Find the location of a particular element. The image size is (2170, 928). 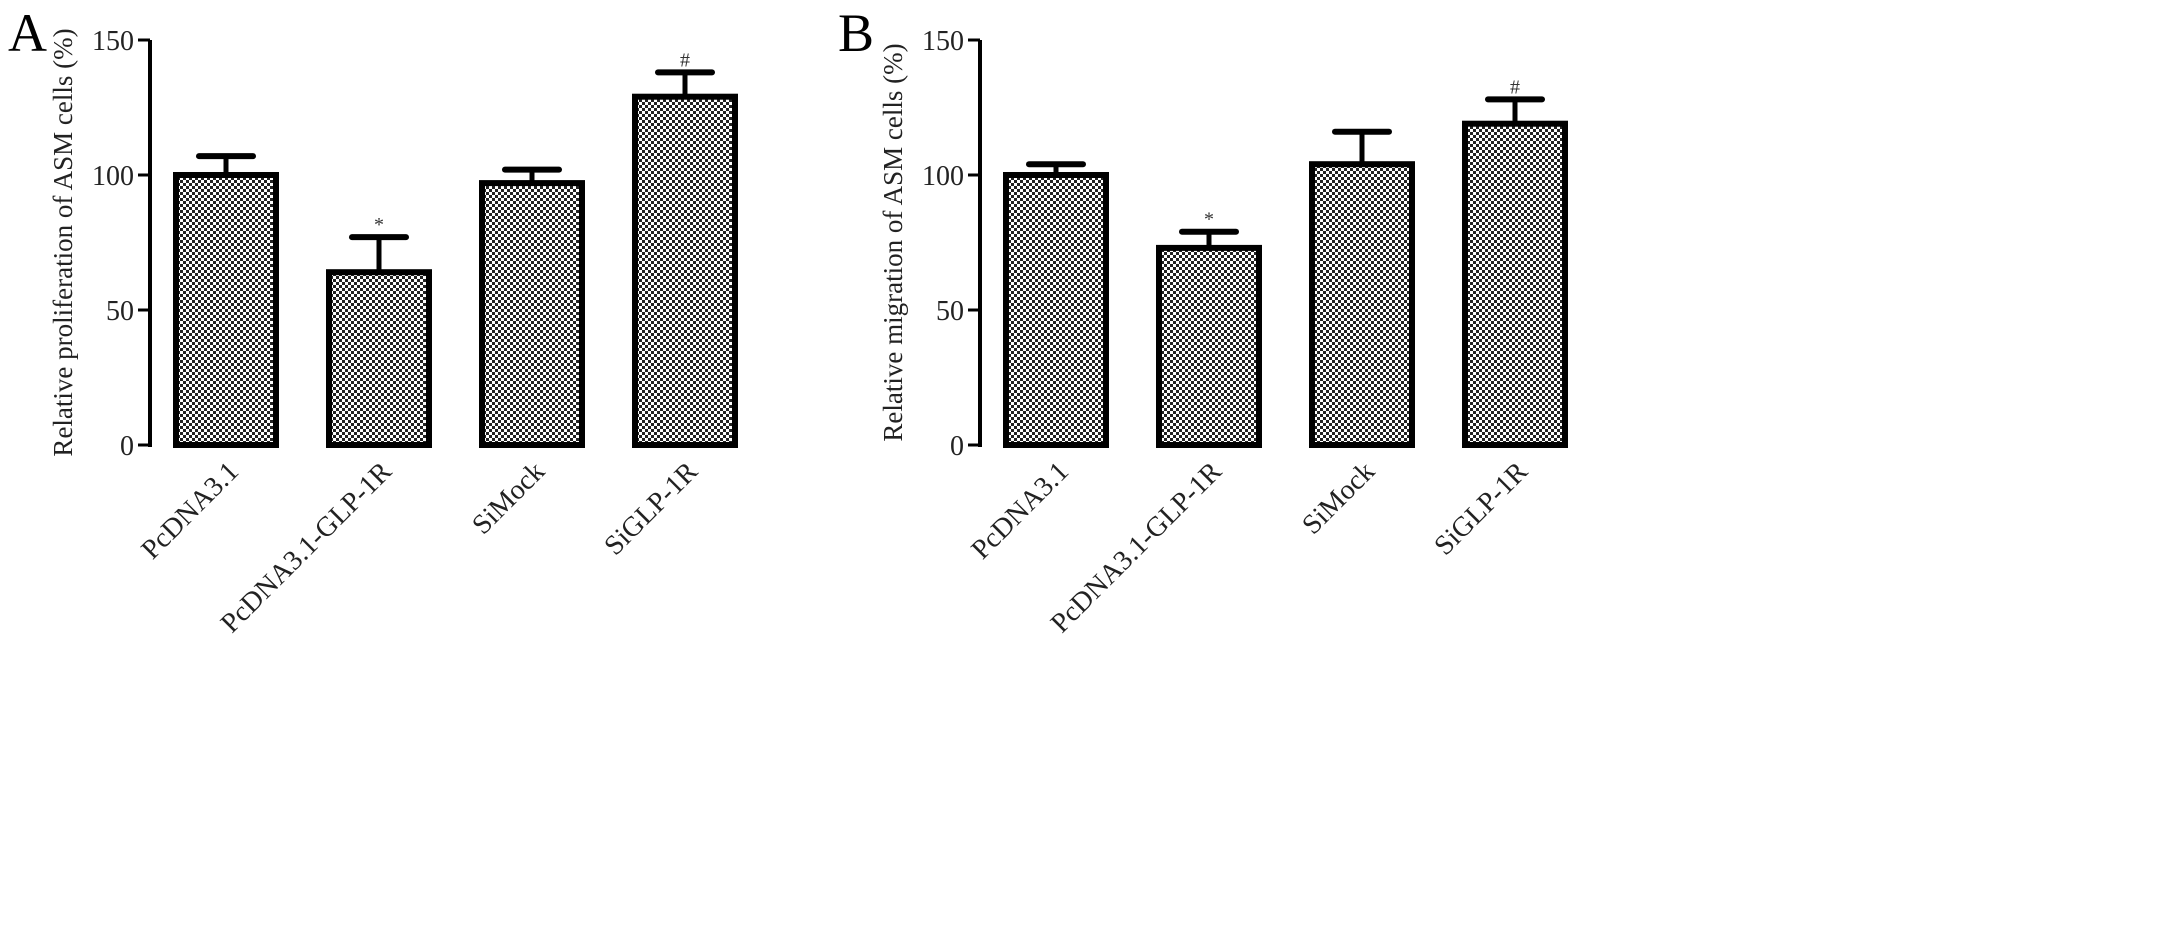

y-axis-label: Relative migration of ASM cells (%) is located at coordinates (893, 242).